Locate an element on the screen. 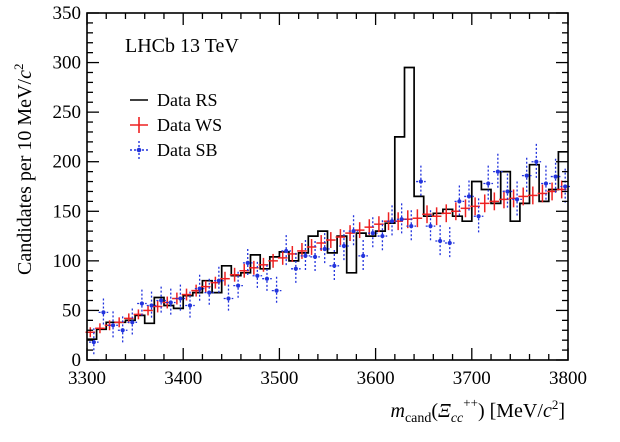 The image size is (620, 442). y-tick-labels: 0 50 100 150 200 250 300 350 is located at coordinates (67, 187).